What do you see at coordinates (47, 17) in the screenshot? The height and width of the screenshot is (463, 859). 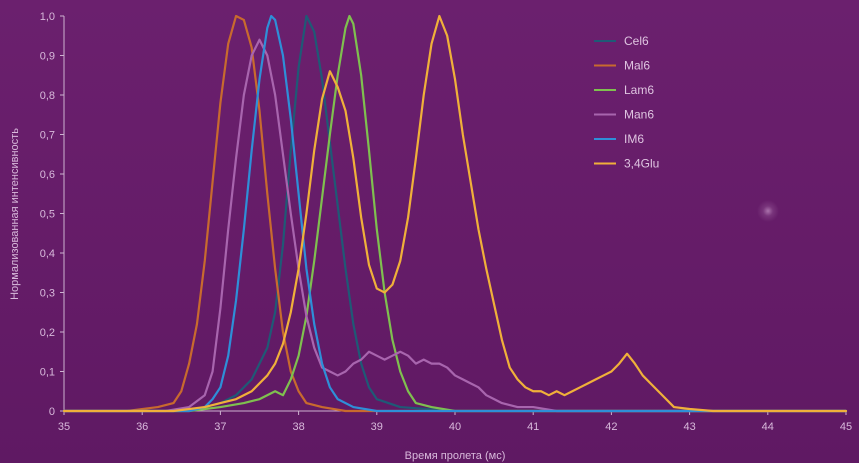 I see `y-tick-label: 1,0` at bounding box center [47, 17].